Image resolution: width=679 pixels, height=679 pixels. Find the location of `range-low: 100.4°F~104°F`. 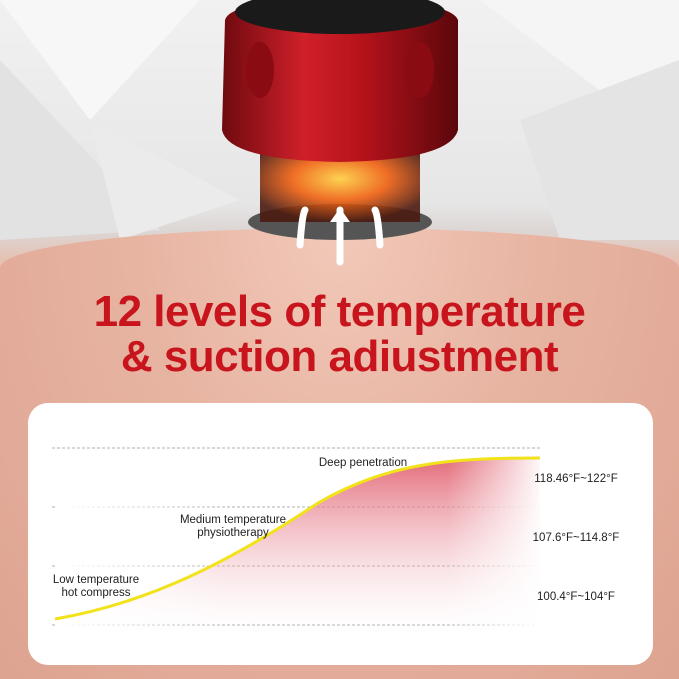

range-low: 100.4°F~104°F is located at coordinates (576, 597).